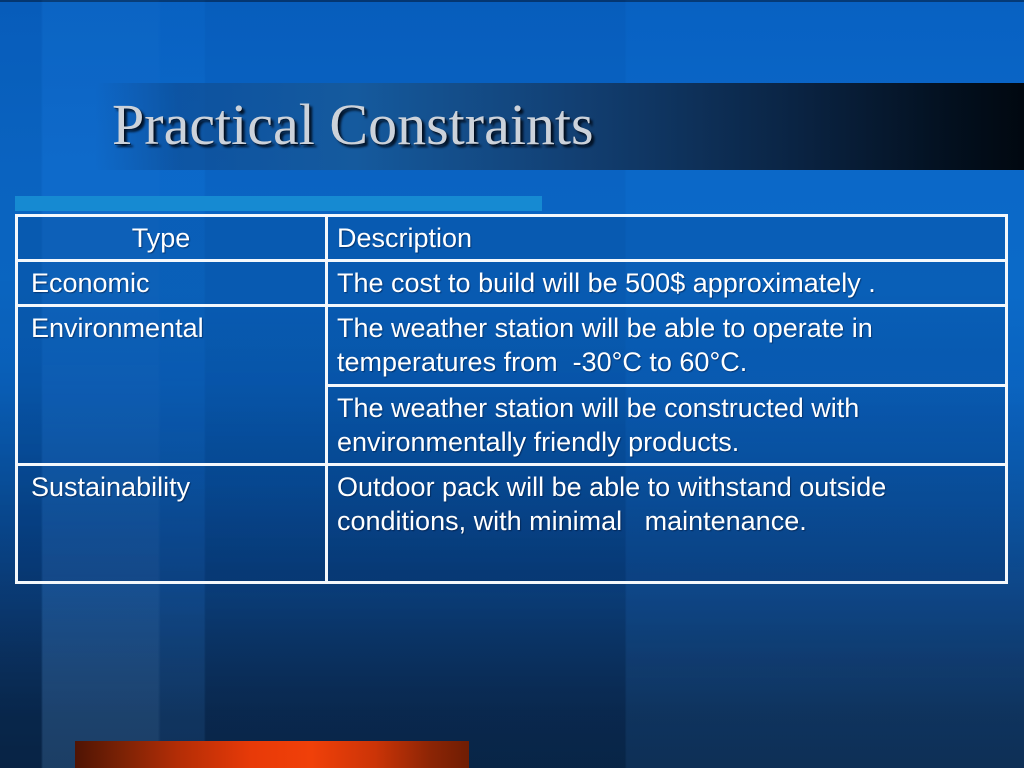  What do you see at coordinates (171, 524) in the screenshot?
I see `cell-type-sustainability: Sustainability` at bounding box center [171, 524].